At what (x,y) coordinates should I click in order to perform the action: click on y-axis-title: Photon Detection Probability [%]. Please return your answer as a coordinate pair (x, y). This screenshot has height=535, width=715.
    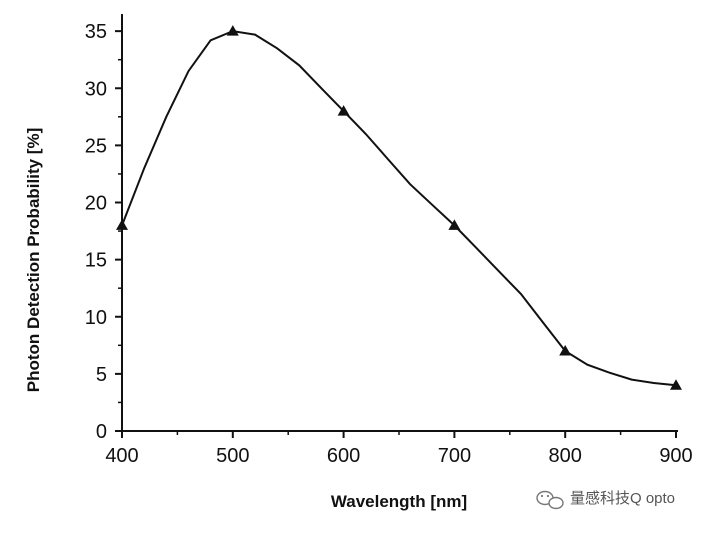
    Looking at the image, I should click on (33, 260).